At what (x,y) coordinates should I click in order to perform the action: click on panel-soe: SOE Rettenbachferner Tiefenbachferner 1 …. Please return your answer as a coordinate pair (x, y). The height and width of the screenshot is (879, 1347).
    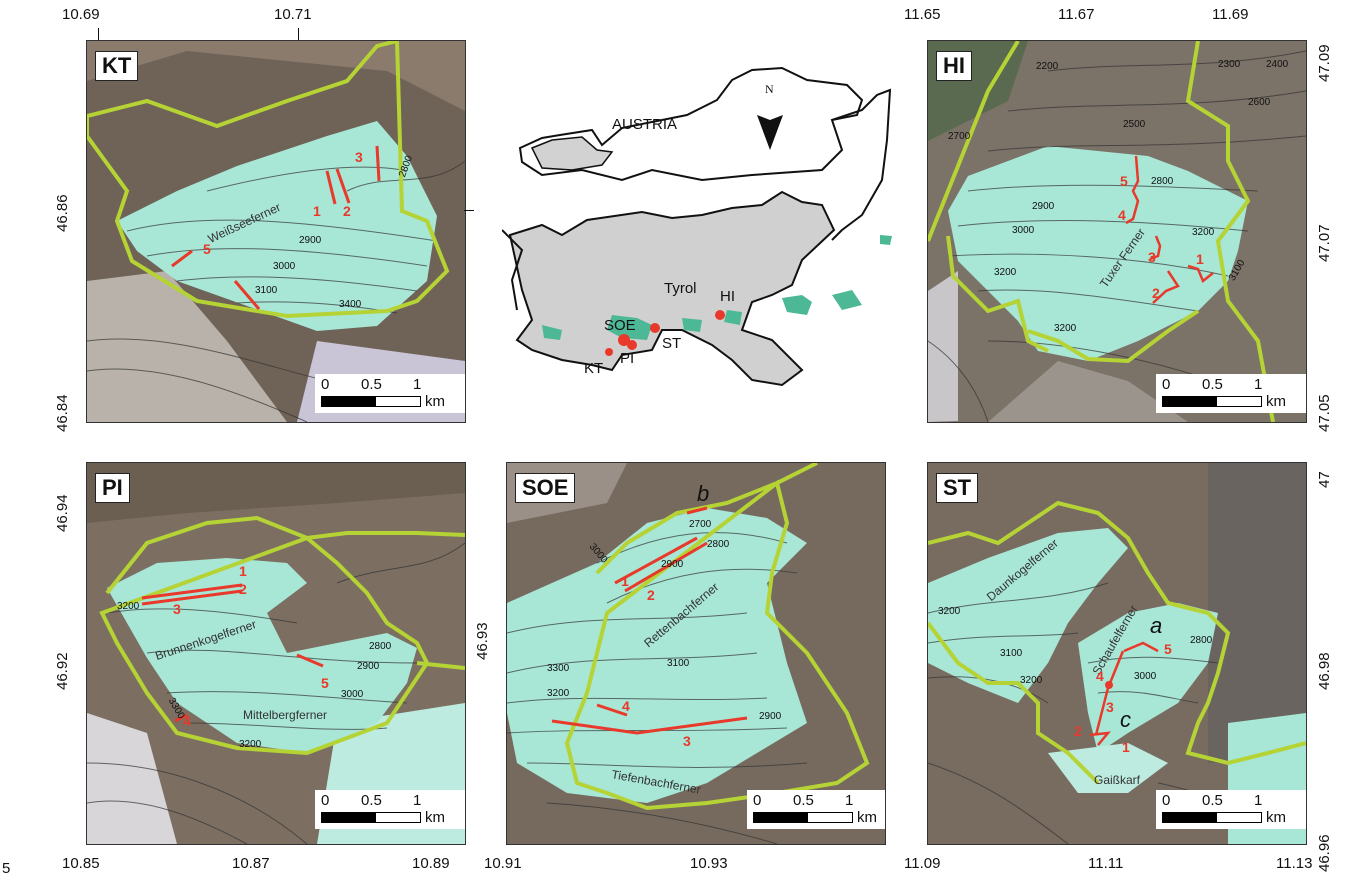
    Looking at the image, I should click on (696, 653).